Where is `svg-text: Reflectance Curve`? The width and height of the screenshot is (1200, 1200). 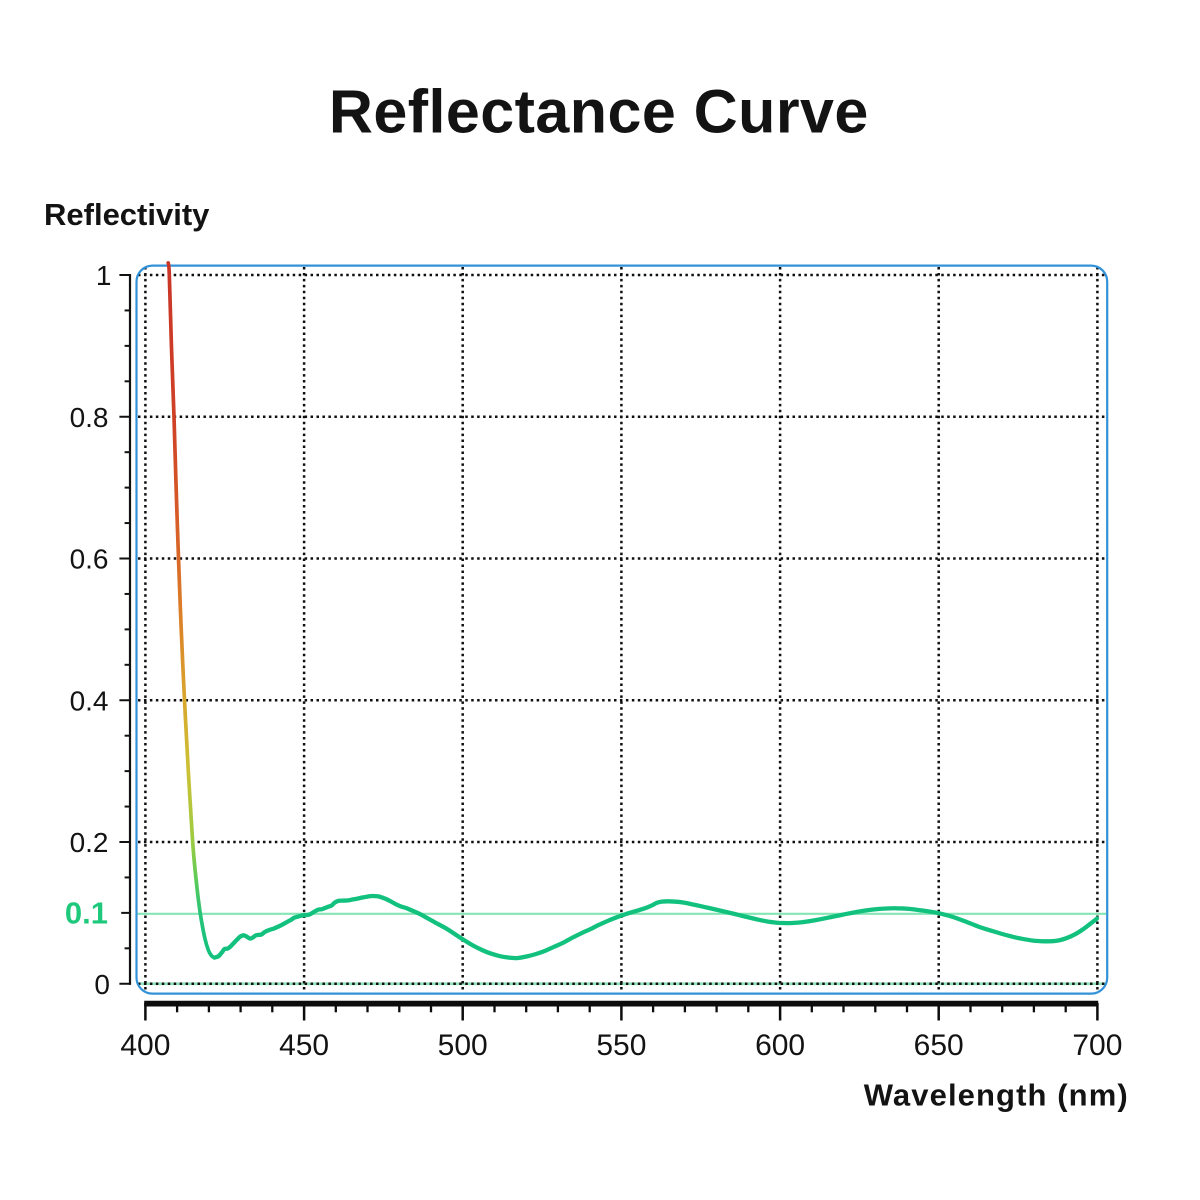 svg-text: Reflectance Curve is located at coordinates (599, 112).